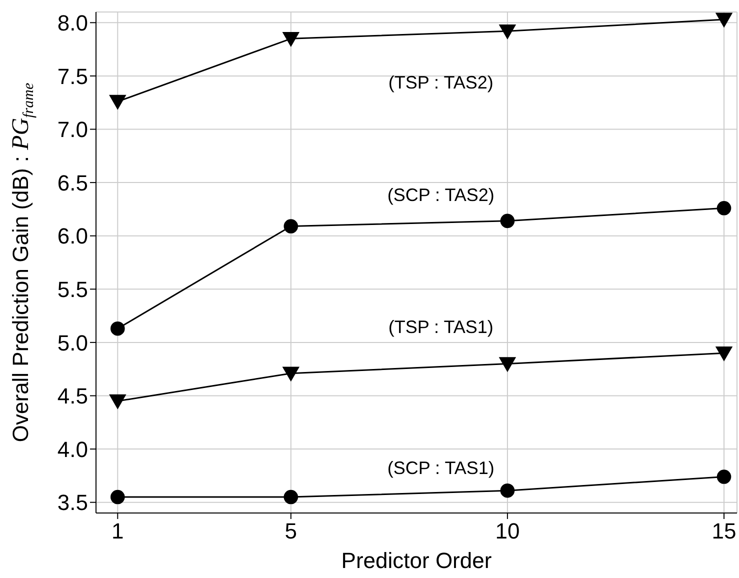 The width and height of the screenshot is (739, 578). Describe the element at coordinates (72, 236) in the screenshot. I see `y-tick-label: 6.0` at that location.